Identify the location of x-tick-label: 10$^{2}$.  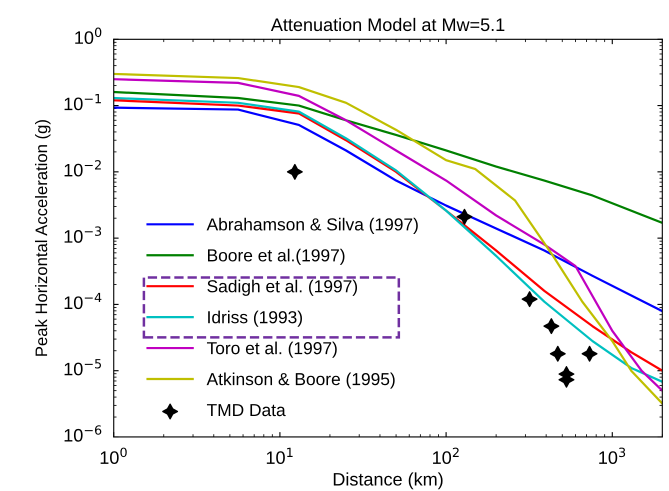
(446, 456).